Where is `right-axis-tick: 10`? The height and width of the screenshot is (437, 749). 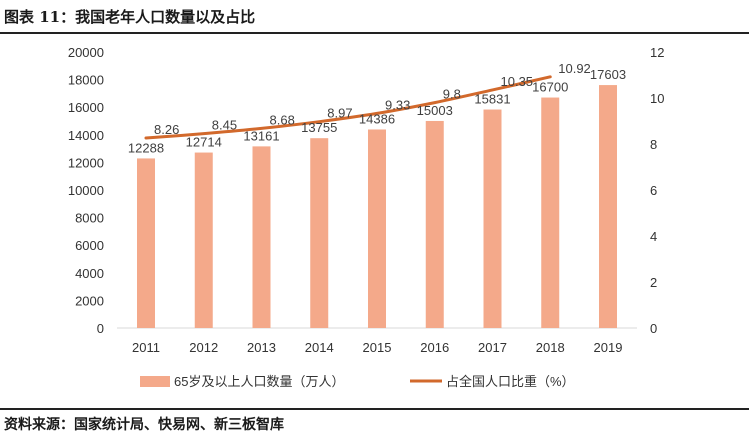 right-axis-tick: 10 is located at coordinates (657, 98).